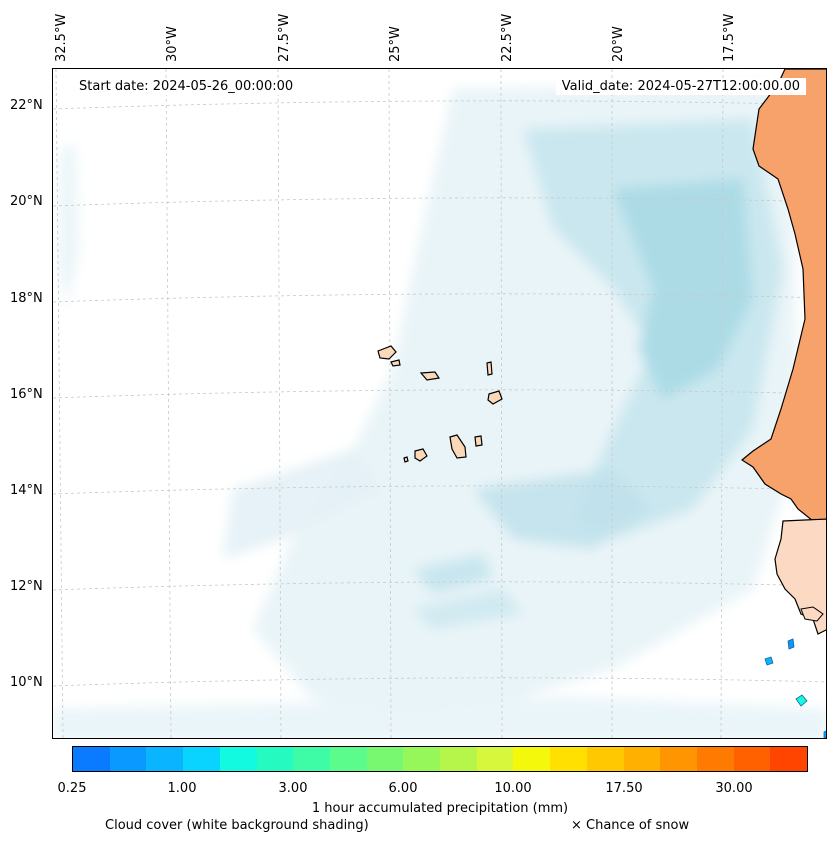 This screenshot has height=844, width=837. Describe the element at coordinates (478, 441) in the screenshot. I see `island-maio` at that location.